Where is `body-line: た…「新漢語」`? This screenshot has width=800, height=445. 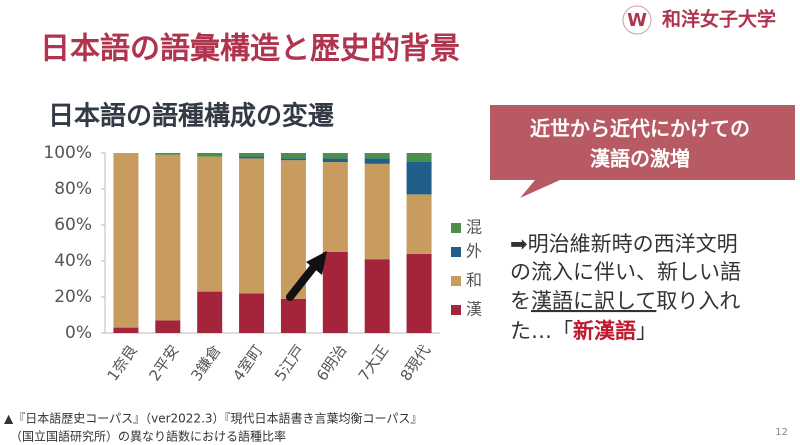
body-line: た…「新漢語」 is located at coordinates (583, 331).